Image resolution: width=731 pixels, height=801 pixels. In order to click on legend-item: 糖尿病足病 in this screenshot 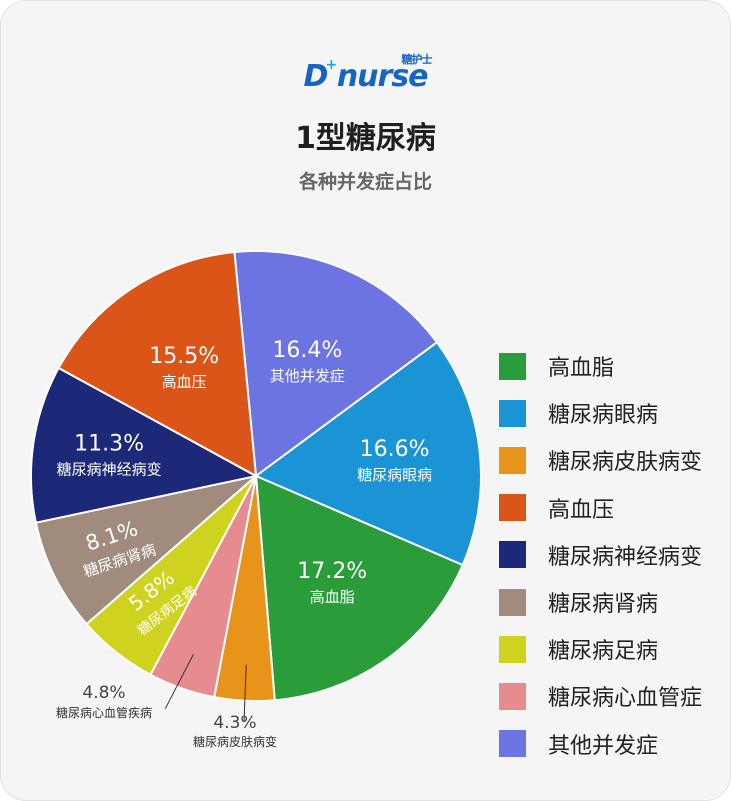, I will do `click(578, 649)`.